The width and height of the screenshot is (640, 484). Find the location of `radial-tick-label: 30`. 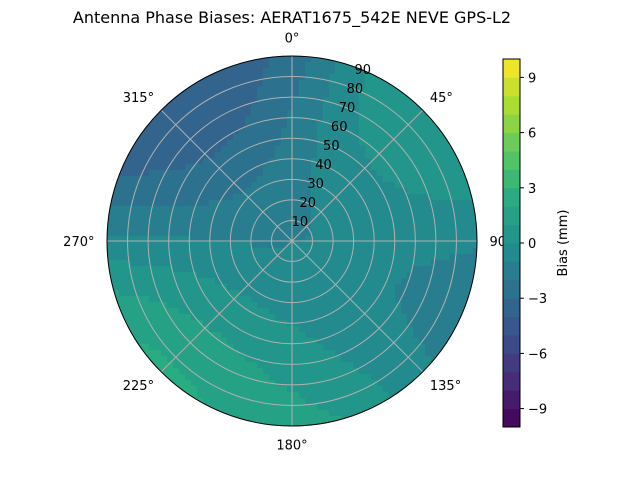

radial-tick-label: 30 is located at coordinates (315, 184).